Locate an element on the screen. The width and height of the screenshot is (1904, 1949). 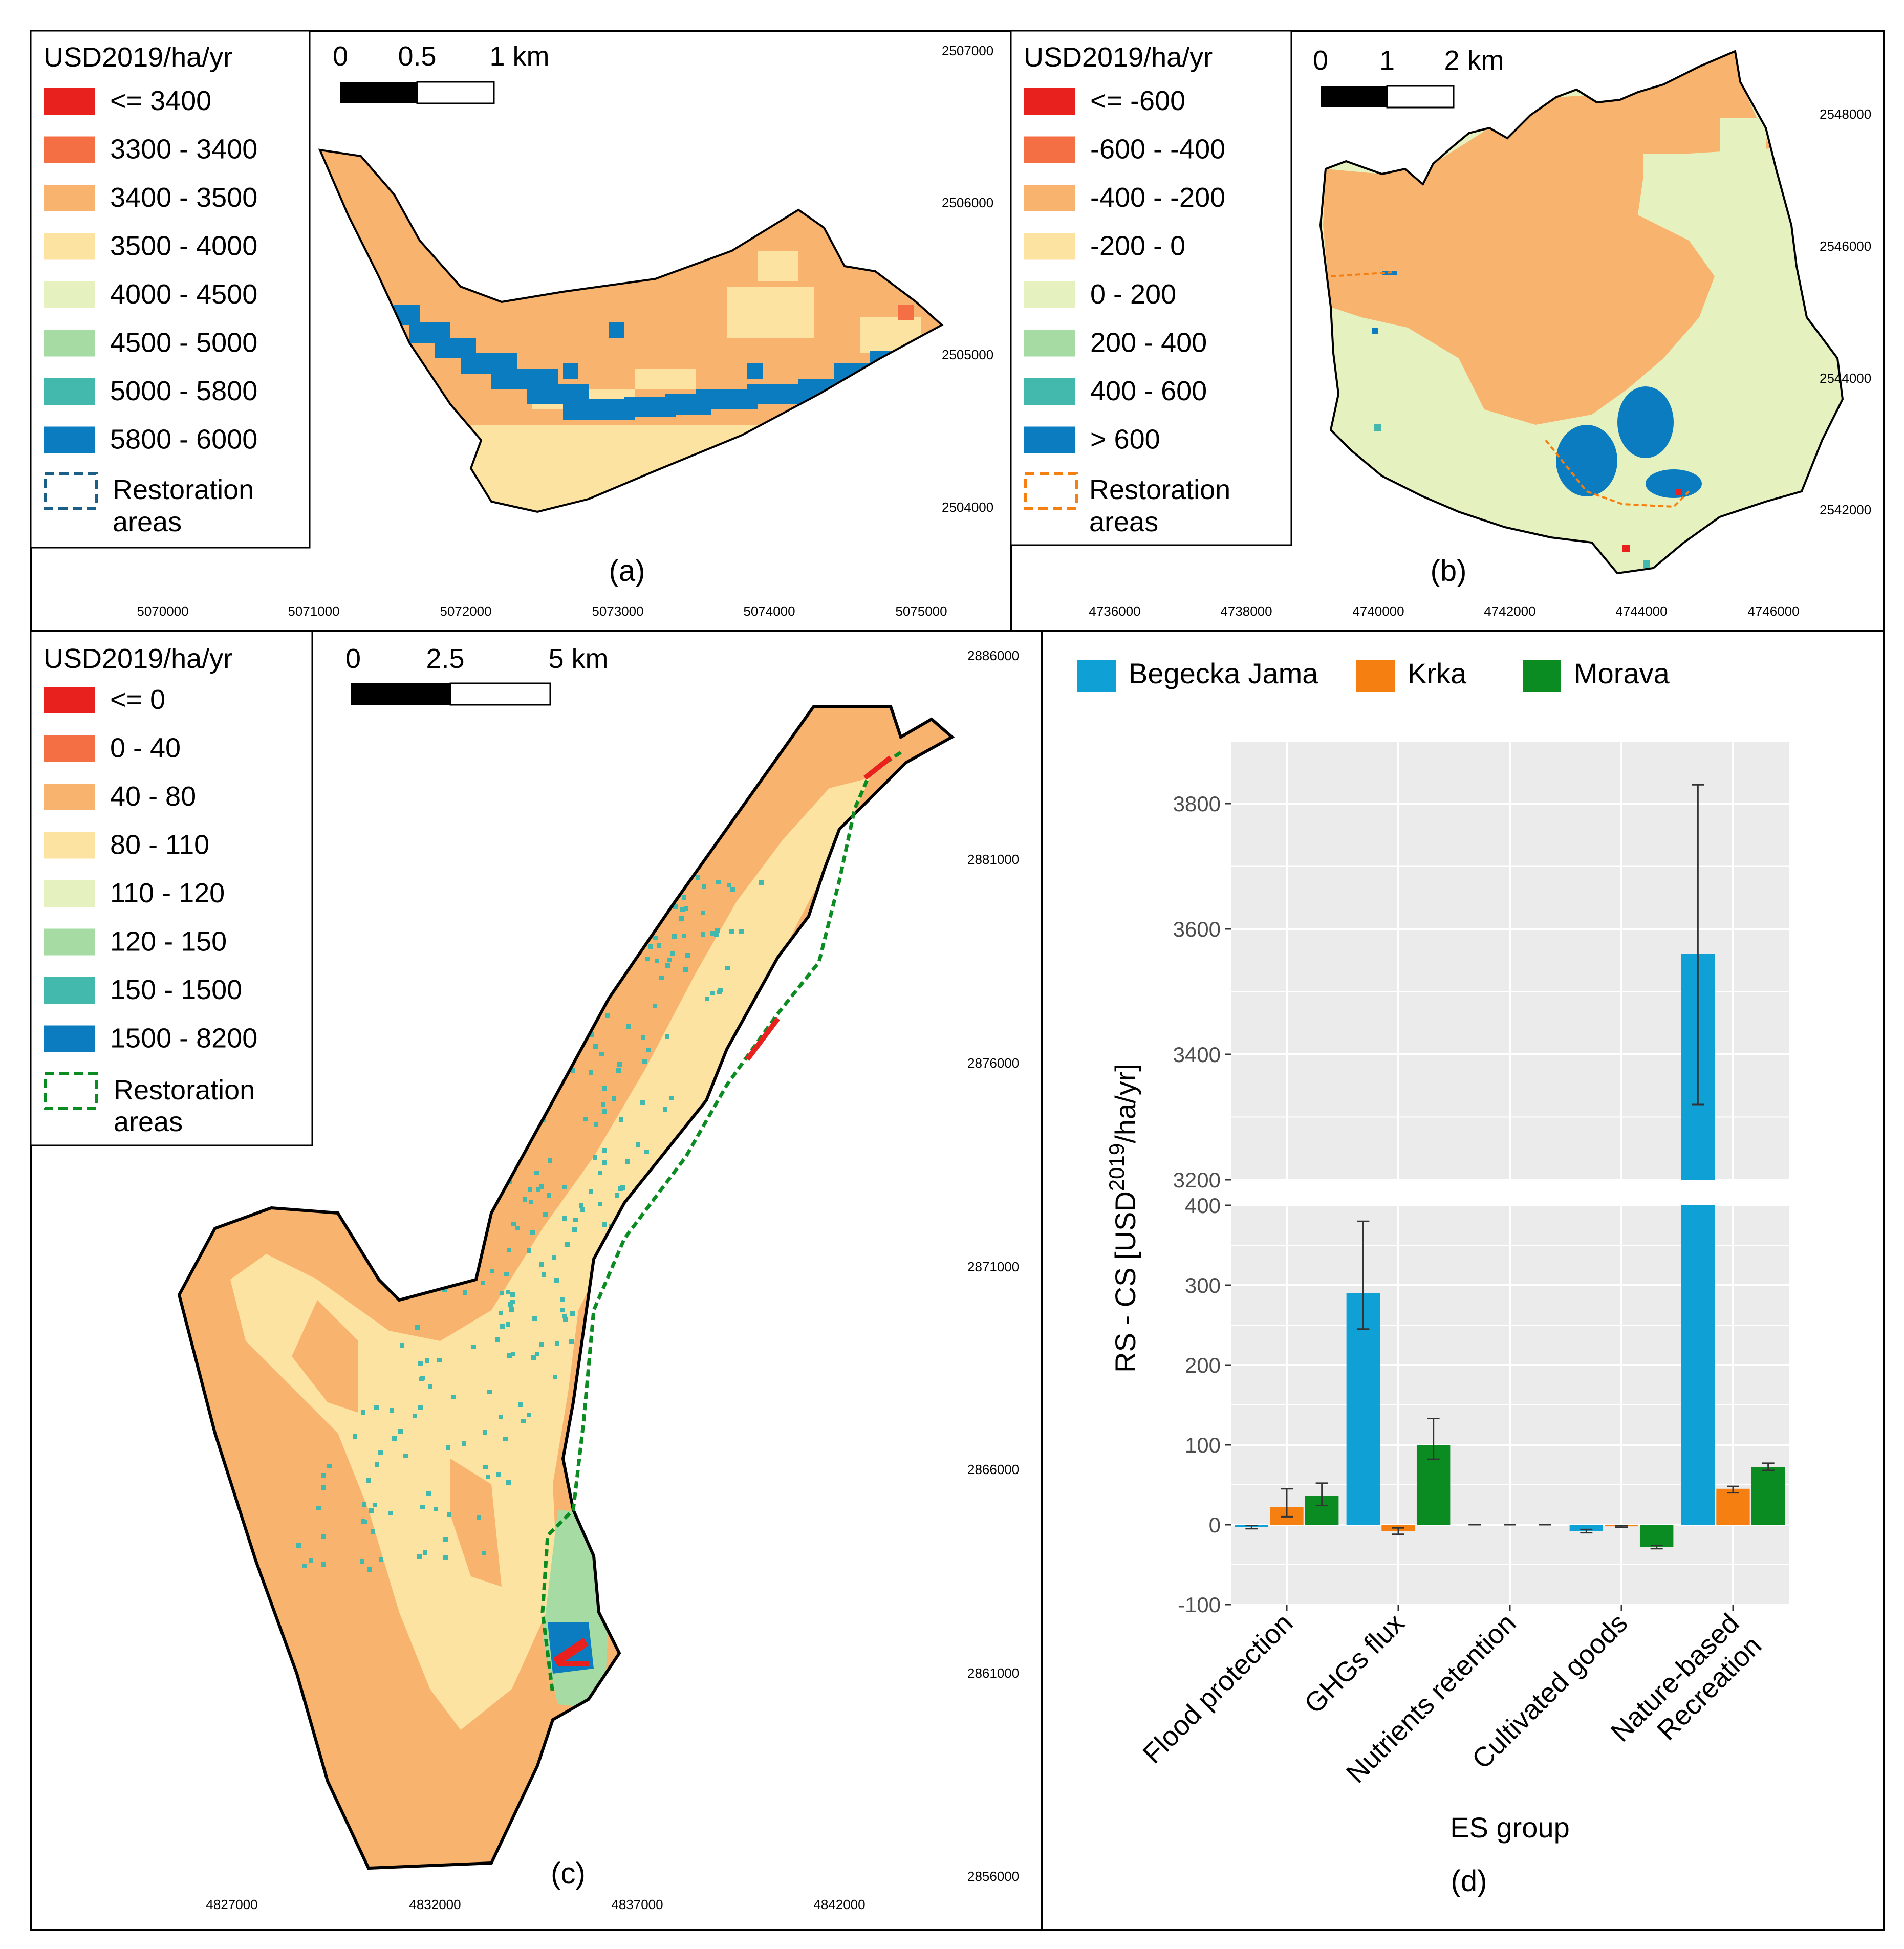
panel-b-label: (b) is located at coordinates (1449, 571).